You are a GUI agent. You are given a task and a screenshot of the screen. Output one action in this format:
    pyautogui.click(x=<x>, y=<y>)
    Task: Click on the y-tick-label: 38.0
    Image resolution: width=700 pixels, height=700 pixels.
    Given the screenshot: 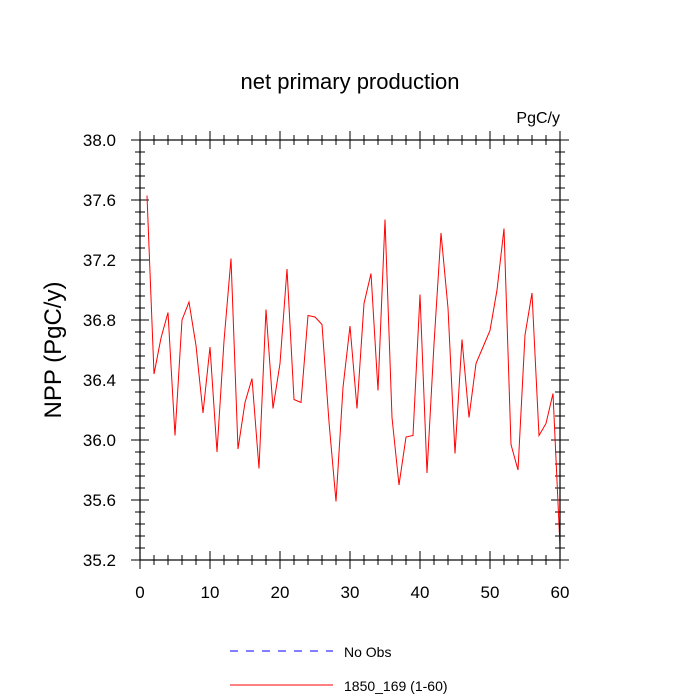 What is the action you would take?
    pyautogui.click(x=99, y=140)
    